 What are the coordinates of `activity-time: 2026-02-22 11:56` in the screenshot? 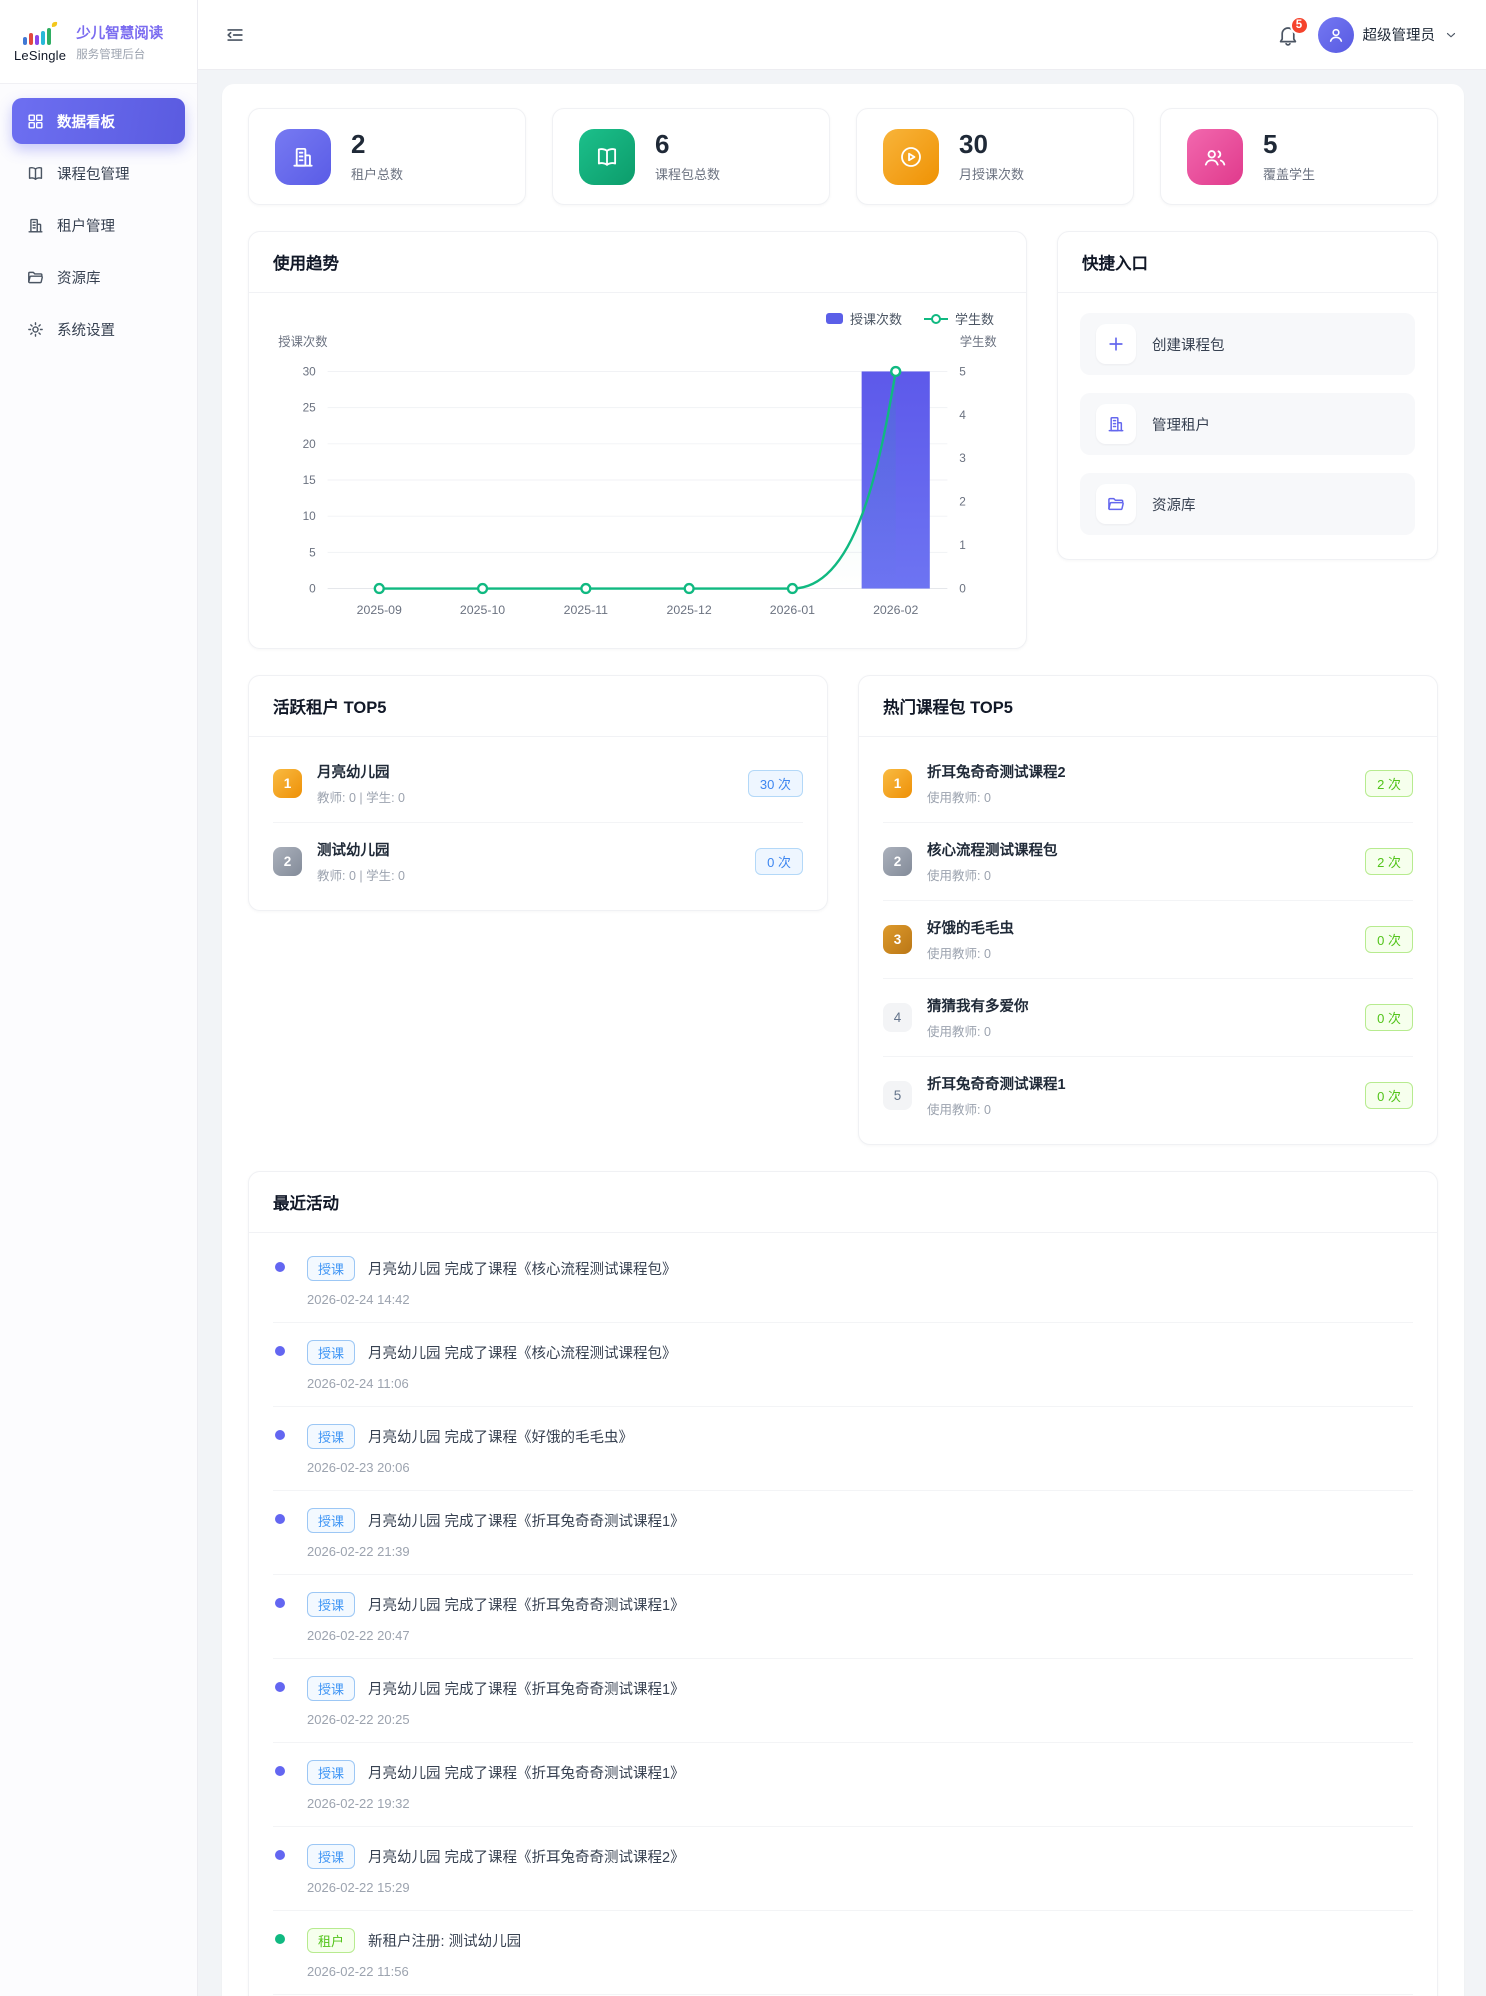 It's located at (358, 1971).